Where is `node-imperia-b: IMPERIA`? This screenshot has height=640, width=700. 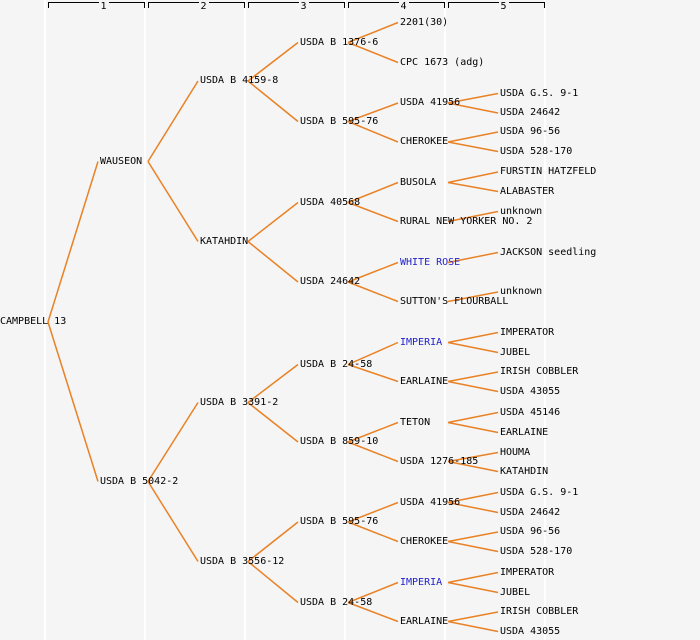
node-imperia-b: IMPERIA is located at coordinates (421, 582).